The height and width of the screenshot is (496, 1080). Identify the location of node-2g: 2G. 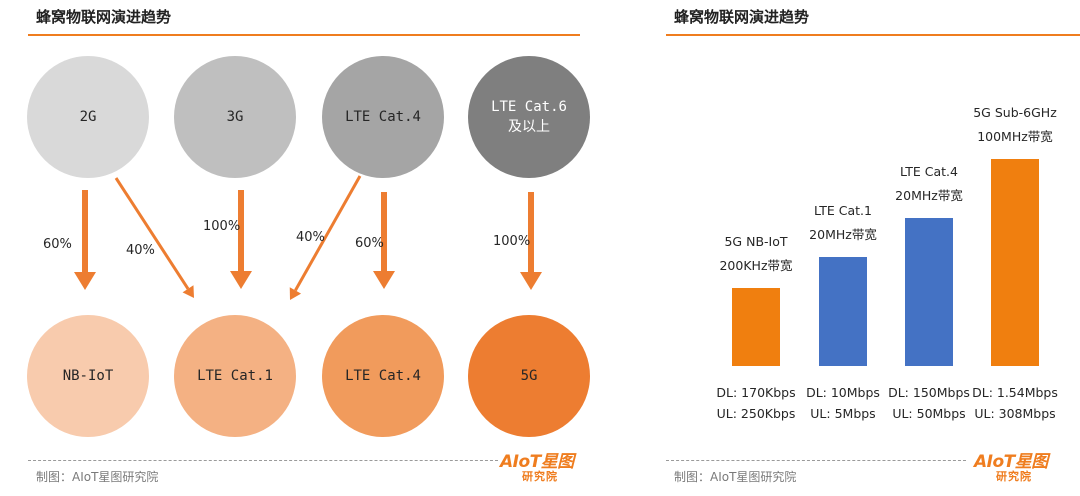
(88, 117).